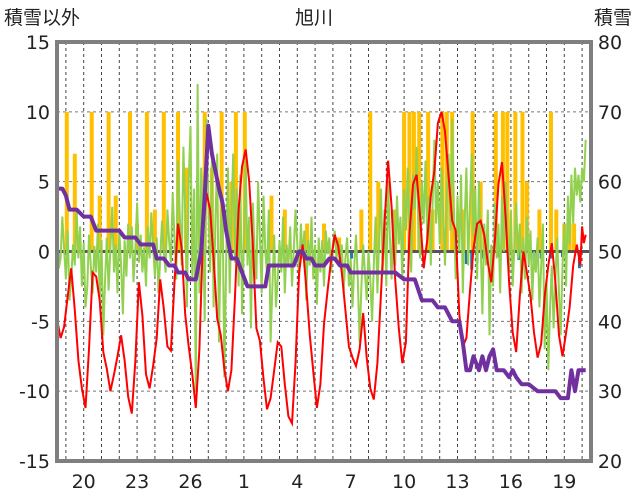  What do you see at coordinates (34, 392) in the screenshot?
I see `left-tick-label: -10` at bounding box center [34, 392].